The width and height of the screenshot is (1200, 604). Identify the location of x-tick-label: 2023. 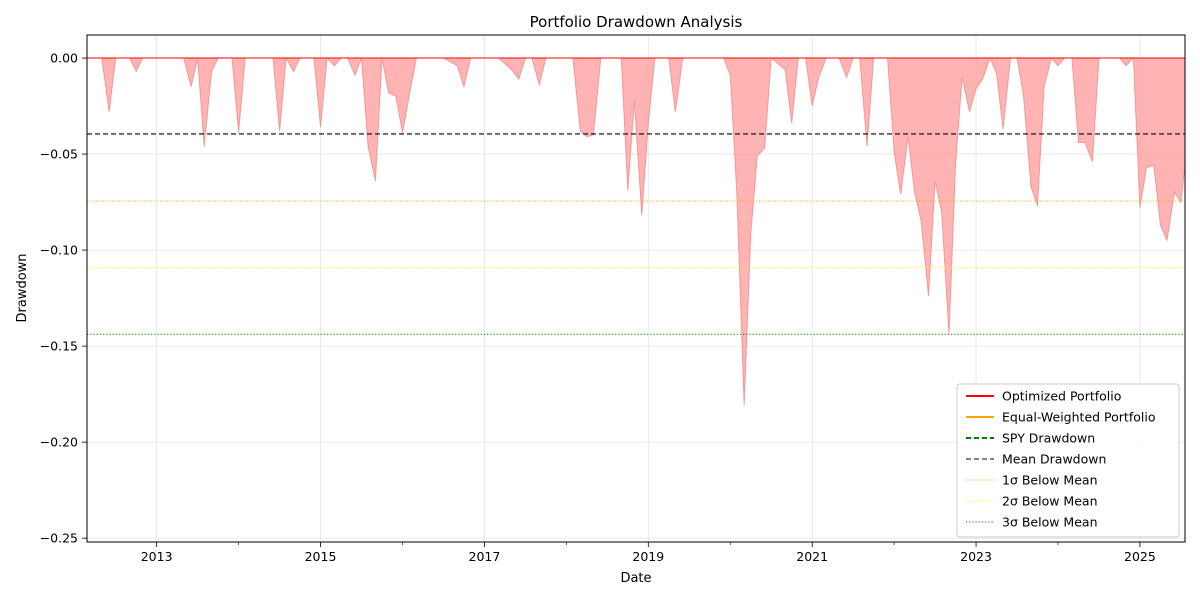
(976, 556).